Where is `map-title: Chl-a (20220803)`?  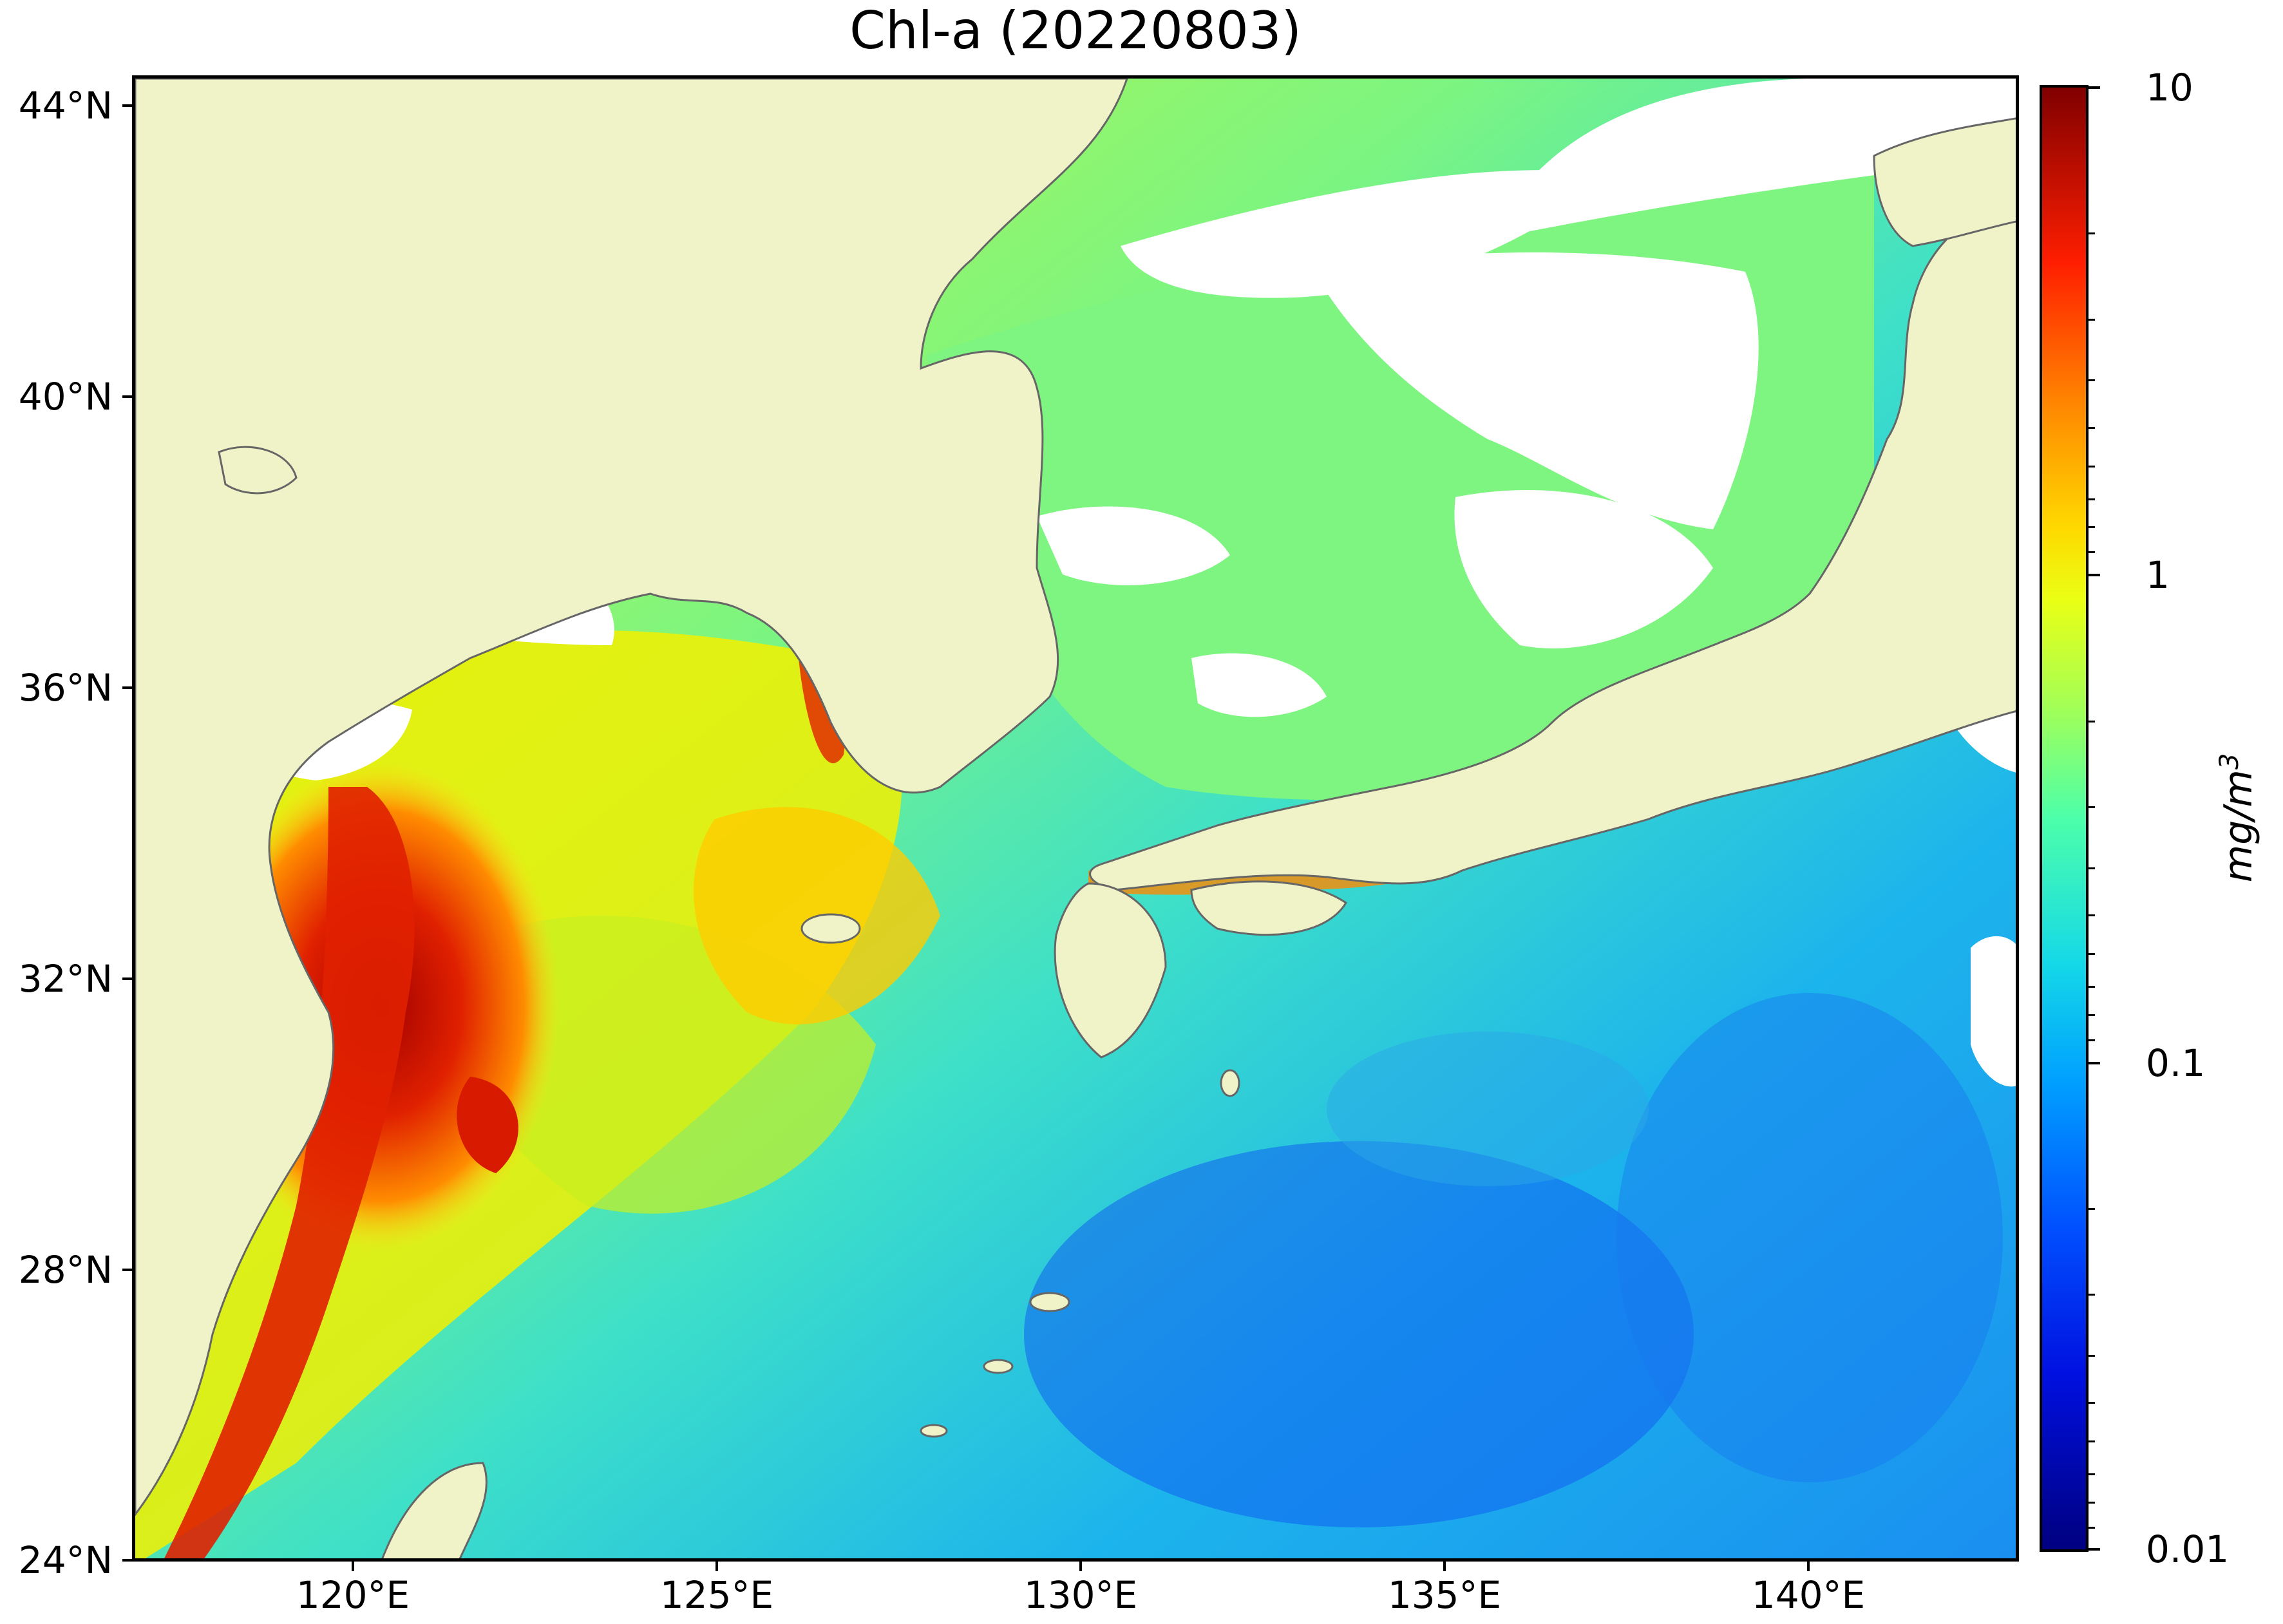
map-title: Chl-a (20220803) is located at coordinates (1075, 31).